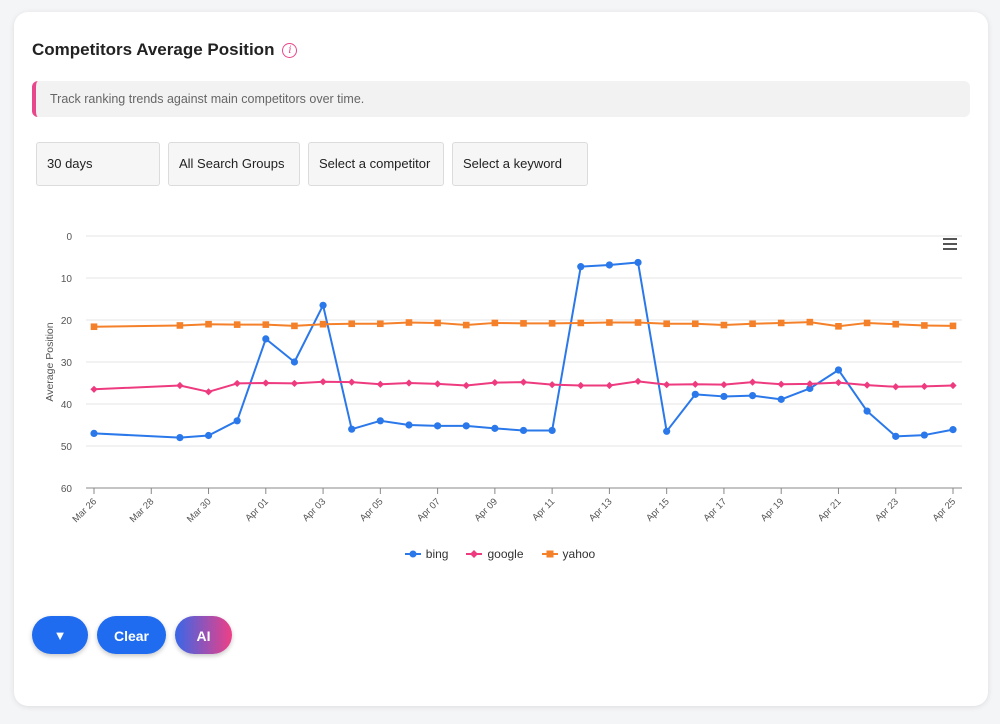  Describe the element at coordinates (67, 489) in the screenshot. I see `y-tick-label: 60` at that location.